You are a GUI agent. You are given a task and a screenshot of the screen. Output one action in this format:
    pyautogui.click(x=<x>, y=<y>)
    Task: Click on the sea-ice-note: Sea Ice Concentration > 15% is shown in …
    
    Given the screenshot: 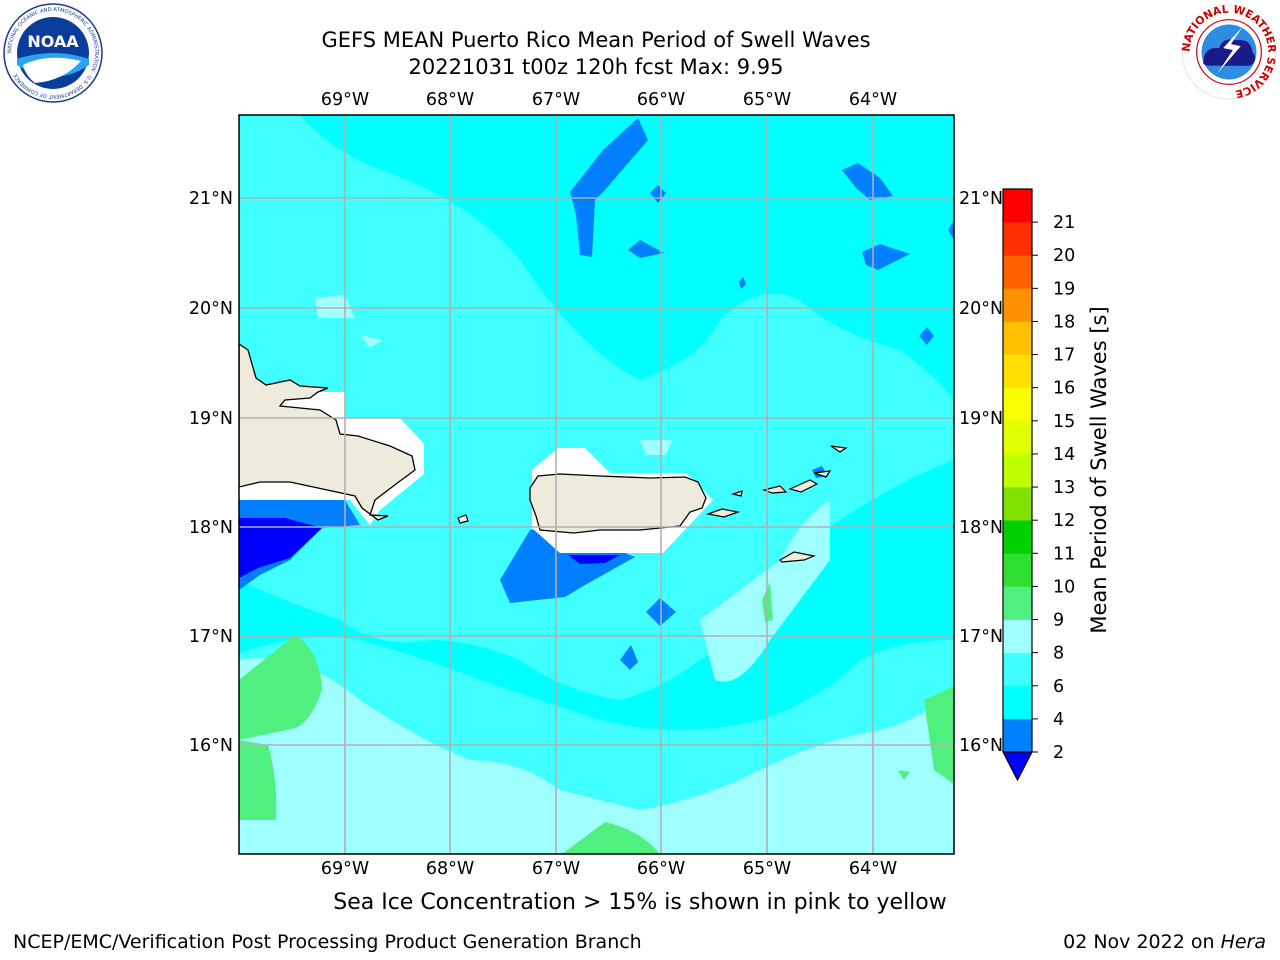 What is the action you would take?
    pyautogui.click(x=640, y=902)
    